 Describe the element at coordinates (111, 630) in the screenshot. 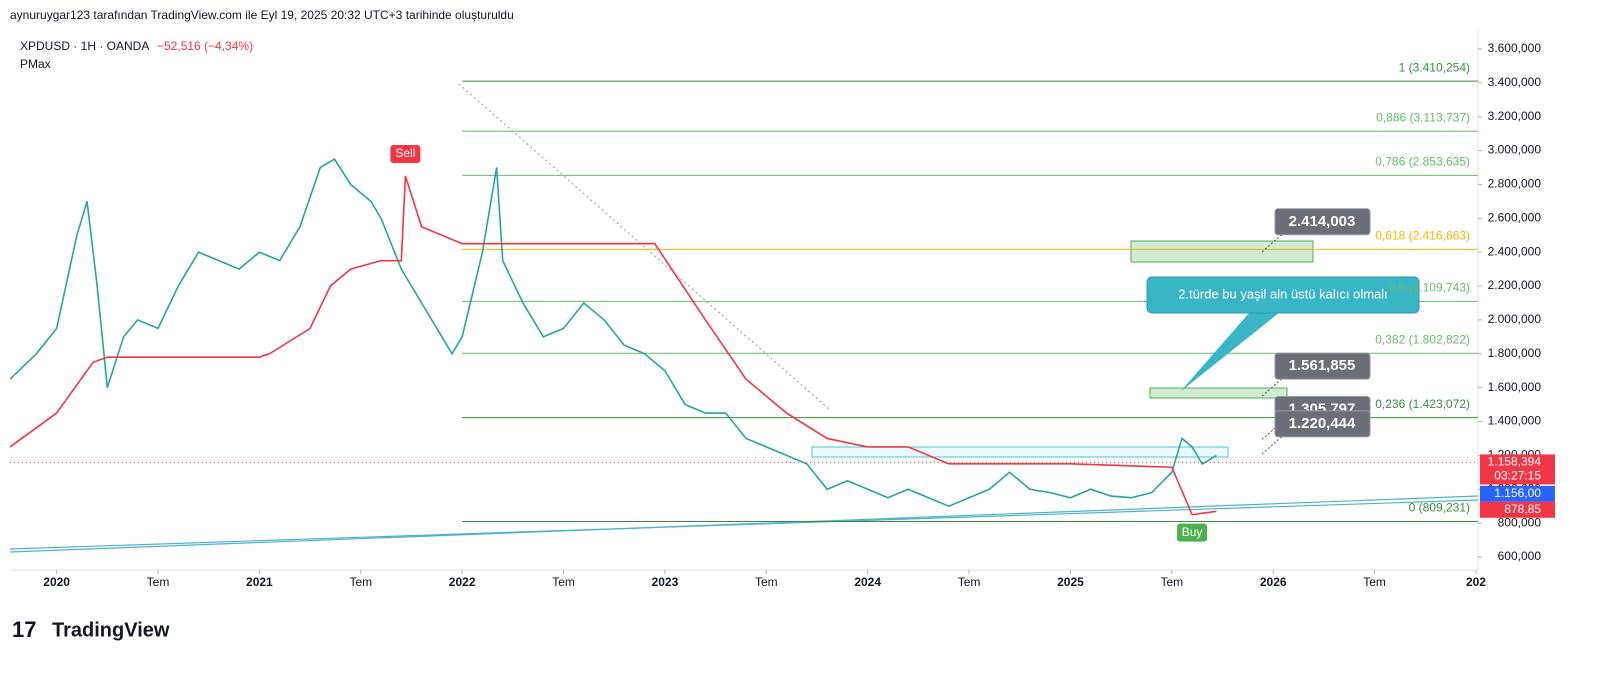

I see `logo-text: TradingView` at that location.